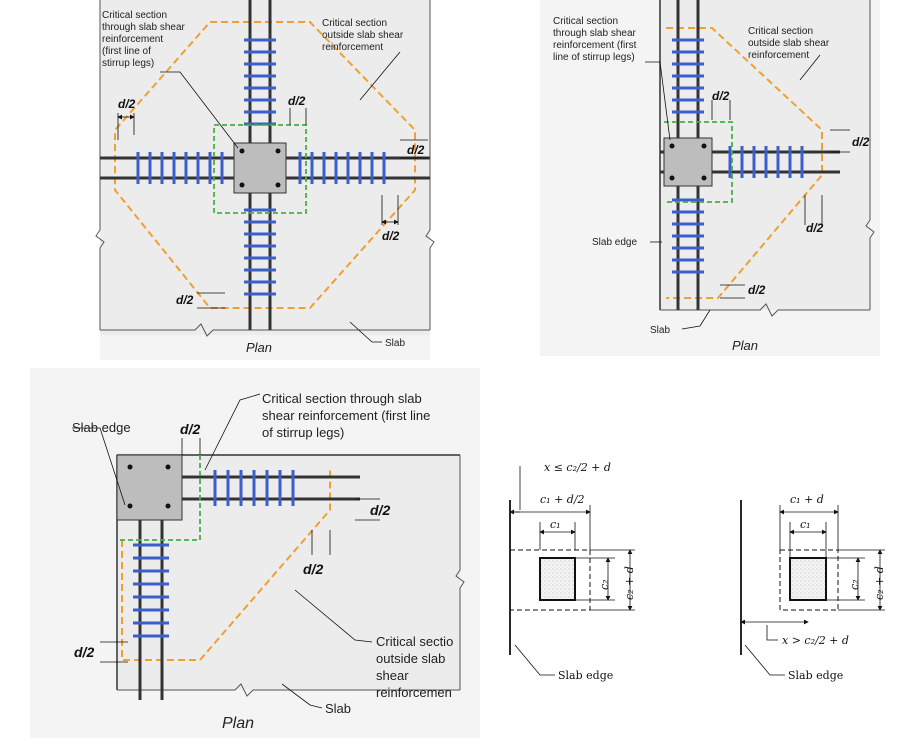 Image resolution: width=905 pixels, height=749 pixels. Describe the element at coordinates (815, 640) in the screenshot. I see `x-label: x > c₂/2 + d` at that location.